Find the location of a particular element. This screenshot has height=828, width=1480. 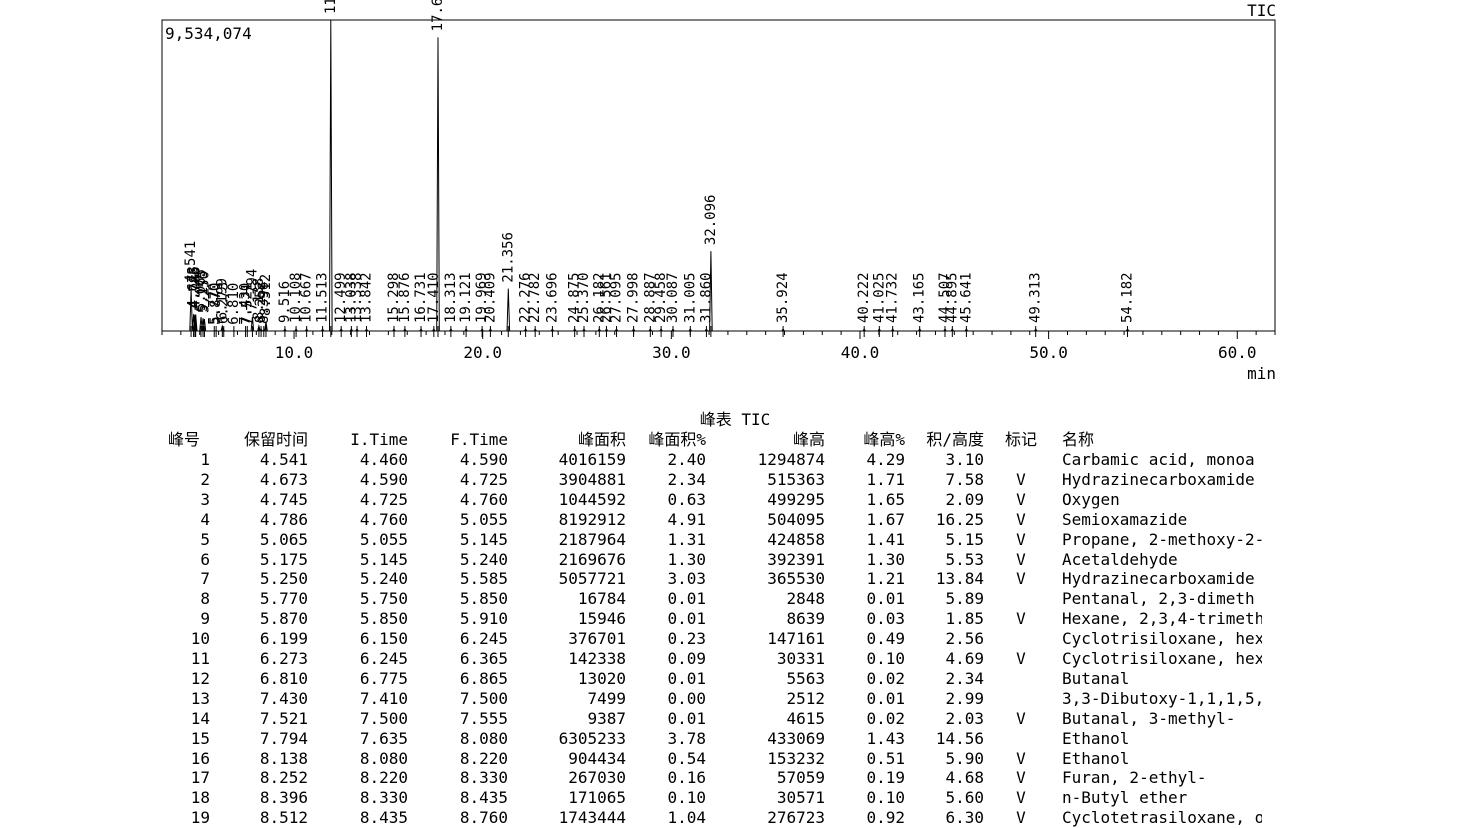

table-cell: 5.750 is located at coordinates (383, 599).